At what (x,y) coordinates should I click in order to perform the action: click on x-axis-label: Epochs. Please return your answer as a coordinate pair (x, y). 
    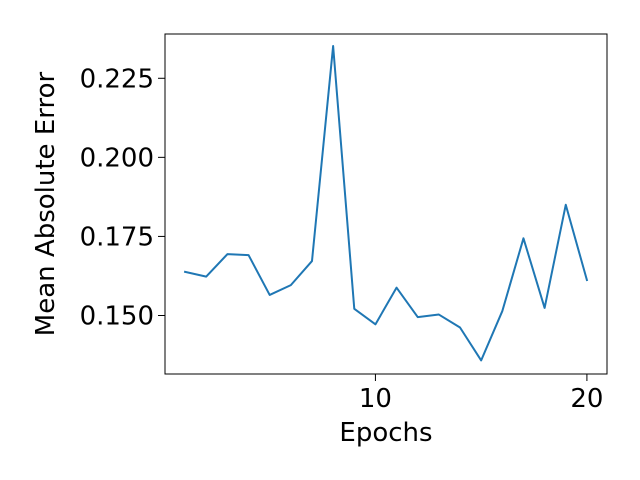
    Looking at the image, I should click on (385, 433).